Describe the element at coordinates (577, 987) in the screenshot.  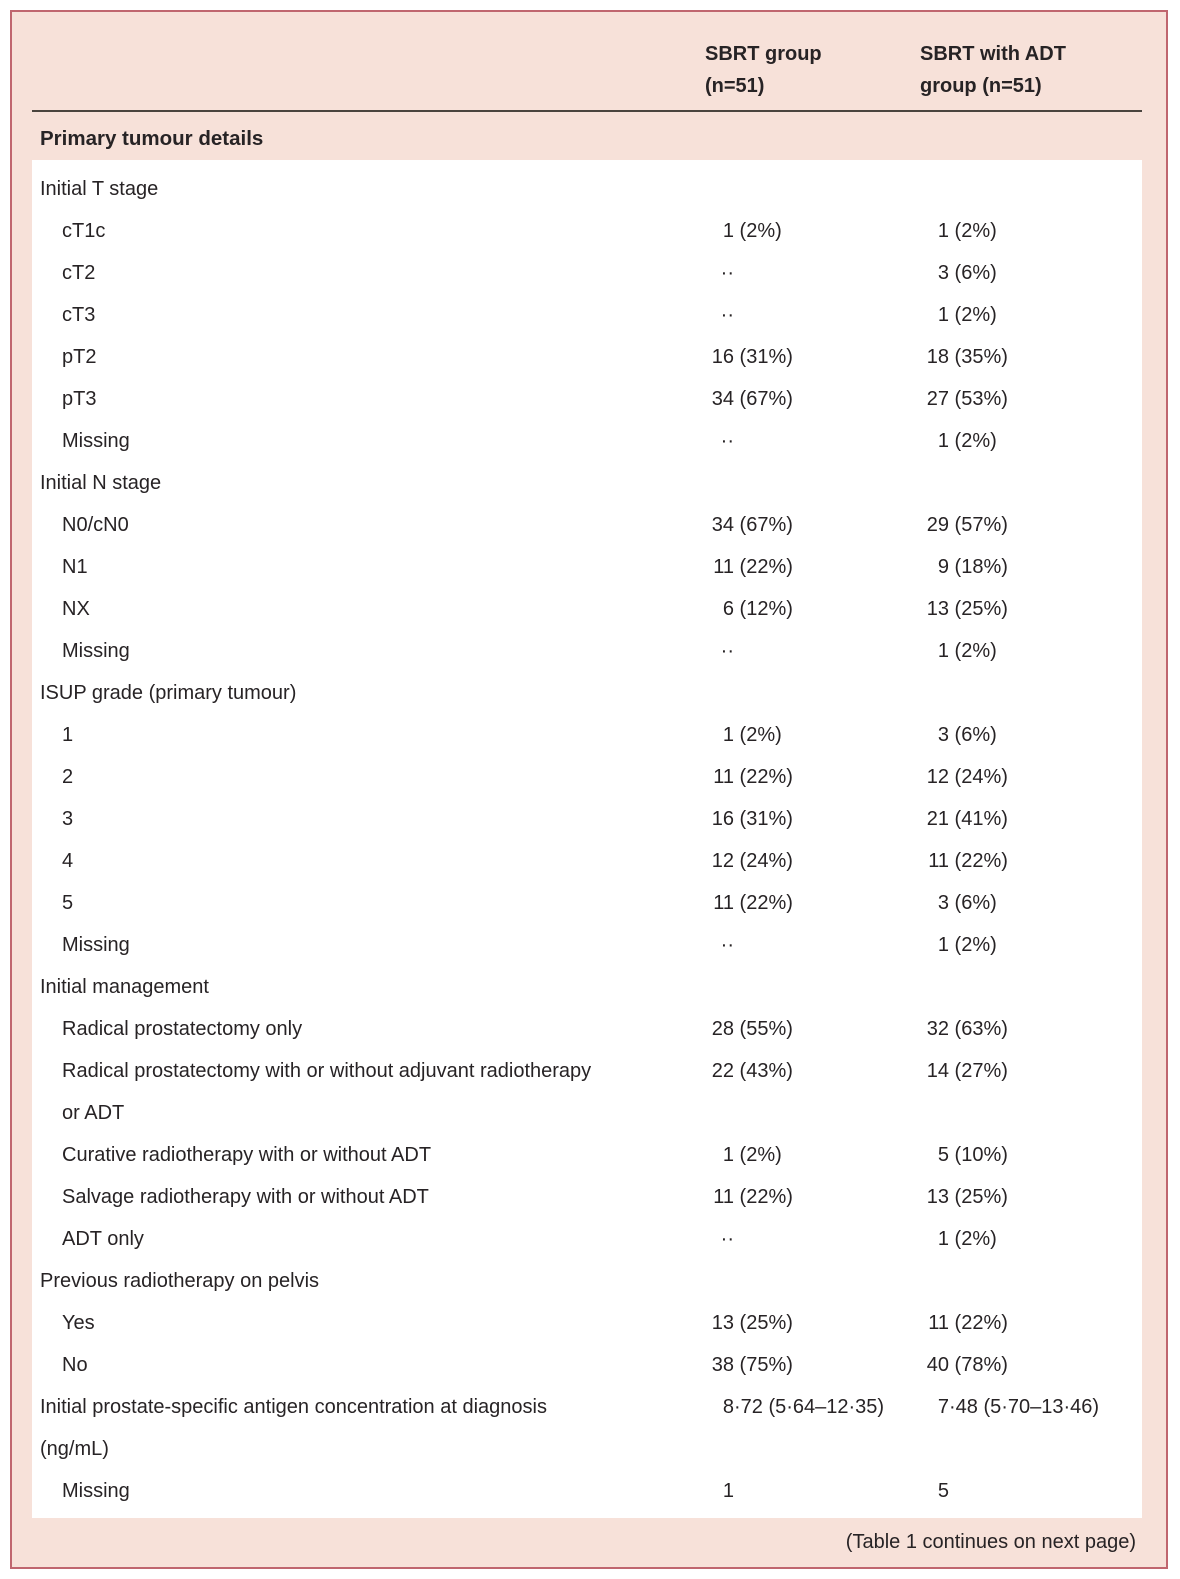
I see `table-row: Initial management` at that location.